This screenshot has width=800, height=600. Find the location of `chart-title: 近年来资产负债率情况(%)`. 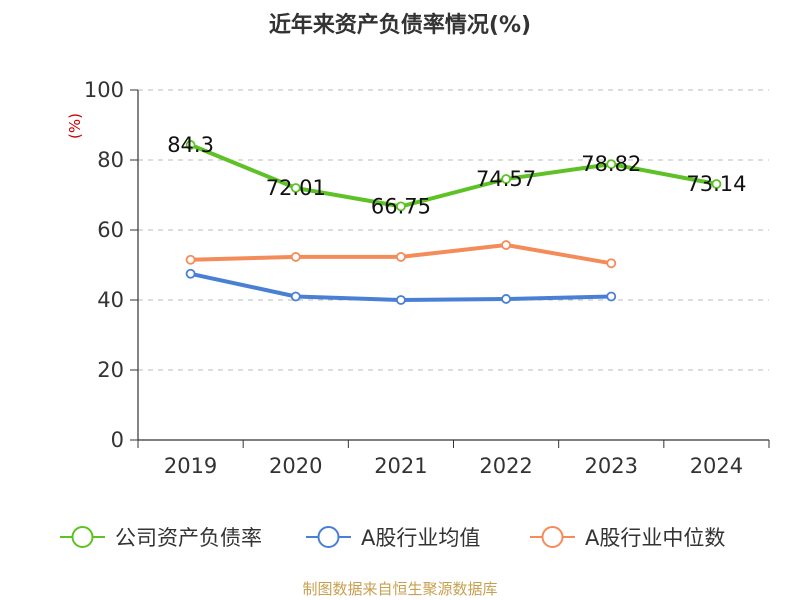

chart-title: 近年来资产负债率情况(%) is located at coordinates (400, 25).